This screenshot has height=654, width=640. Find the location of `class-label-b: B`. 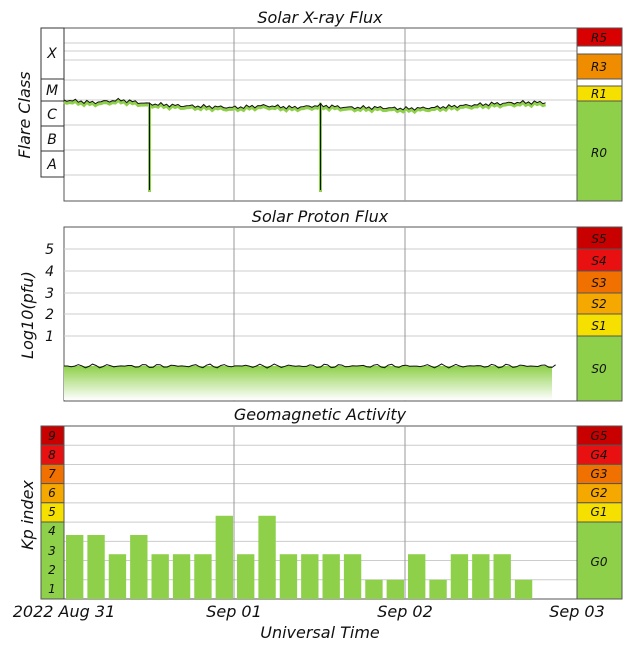

class-label-b: B is located at coordinates (52, 140).